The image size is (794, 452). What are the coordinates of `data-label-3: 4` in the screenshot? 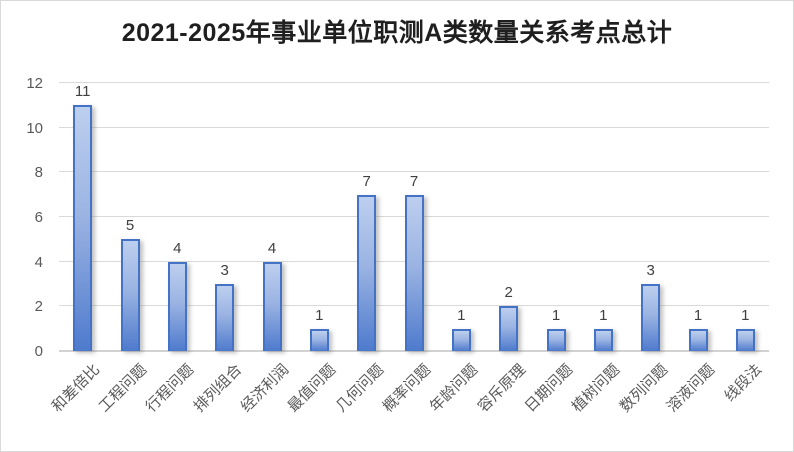 It's located at (177, 248).